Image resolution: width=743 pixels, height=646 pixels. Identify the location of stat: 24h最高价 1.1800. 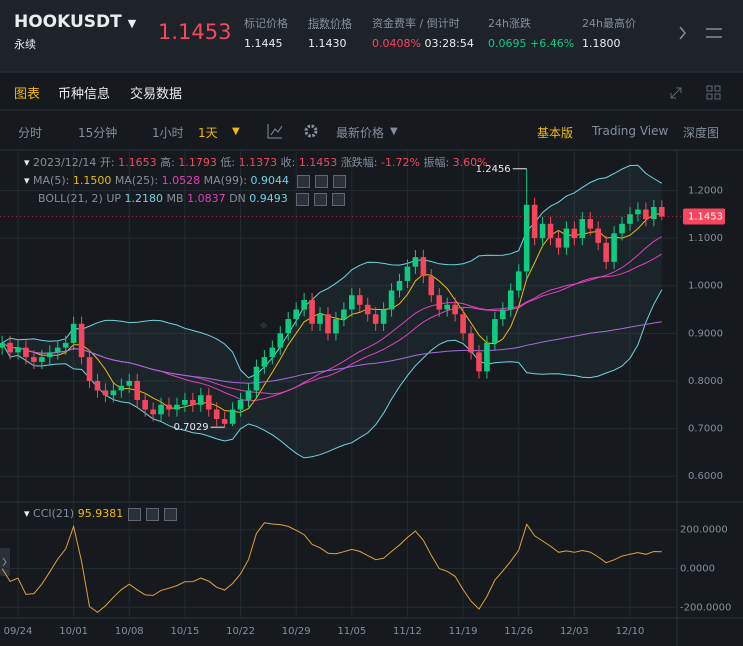
(609, 34).